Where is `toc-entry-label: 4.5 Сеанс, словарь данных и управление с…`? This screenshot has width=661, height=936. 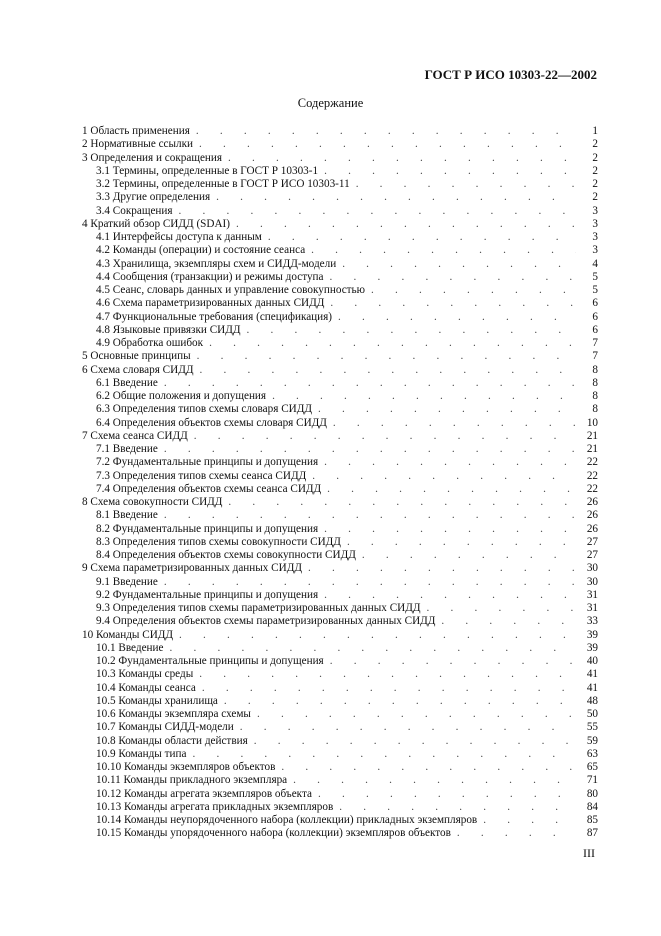
toc-entry-label: 4.5 Сеанс, словарь данных и управление с… is located at coordinates (231, 290).